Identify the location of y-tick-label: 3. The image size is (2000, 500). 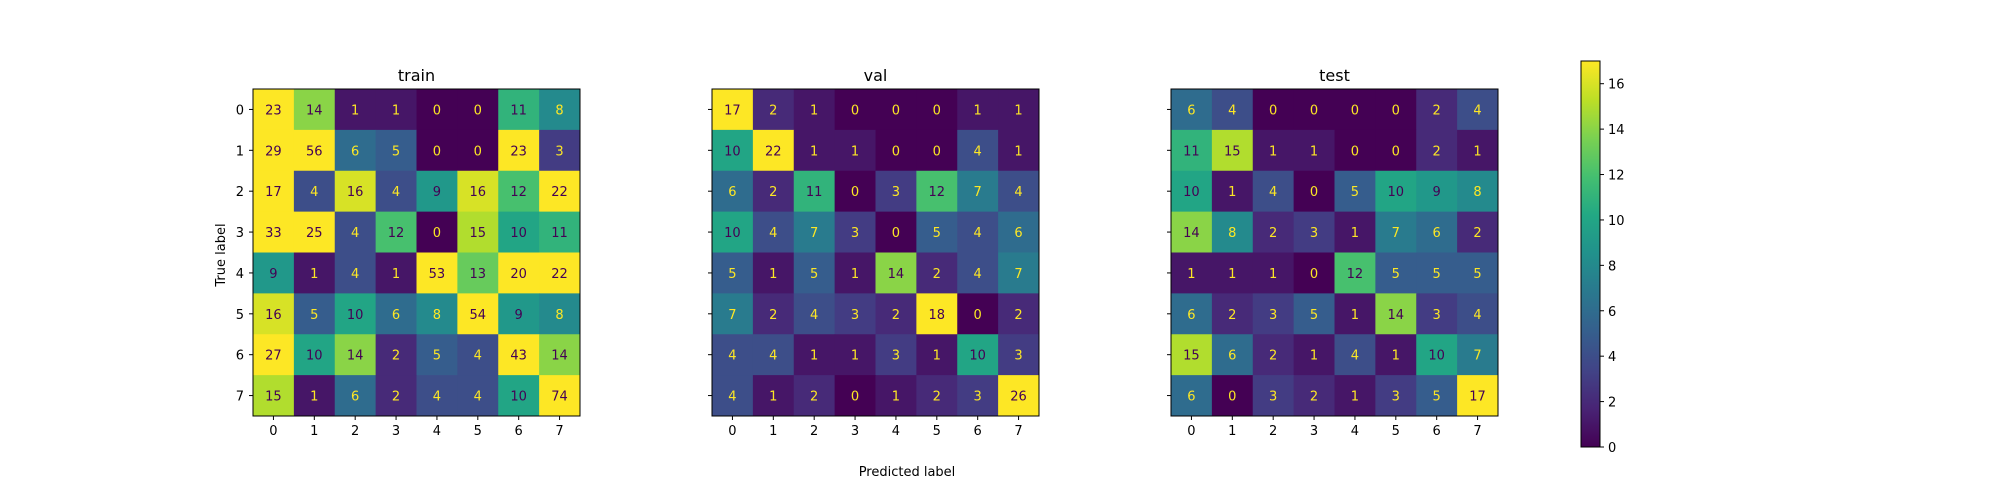
(240, 233).